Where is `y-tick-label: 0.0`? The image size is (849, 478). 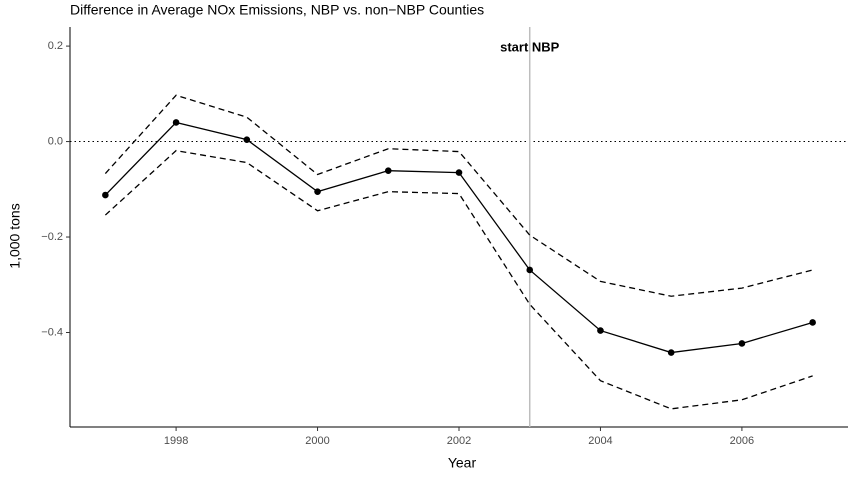 y-tick-label: 0.0 is located at coordinates (55, 141).